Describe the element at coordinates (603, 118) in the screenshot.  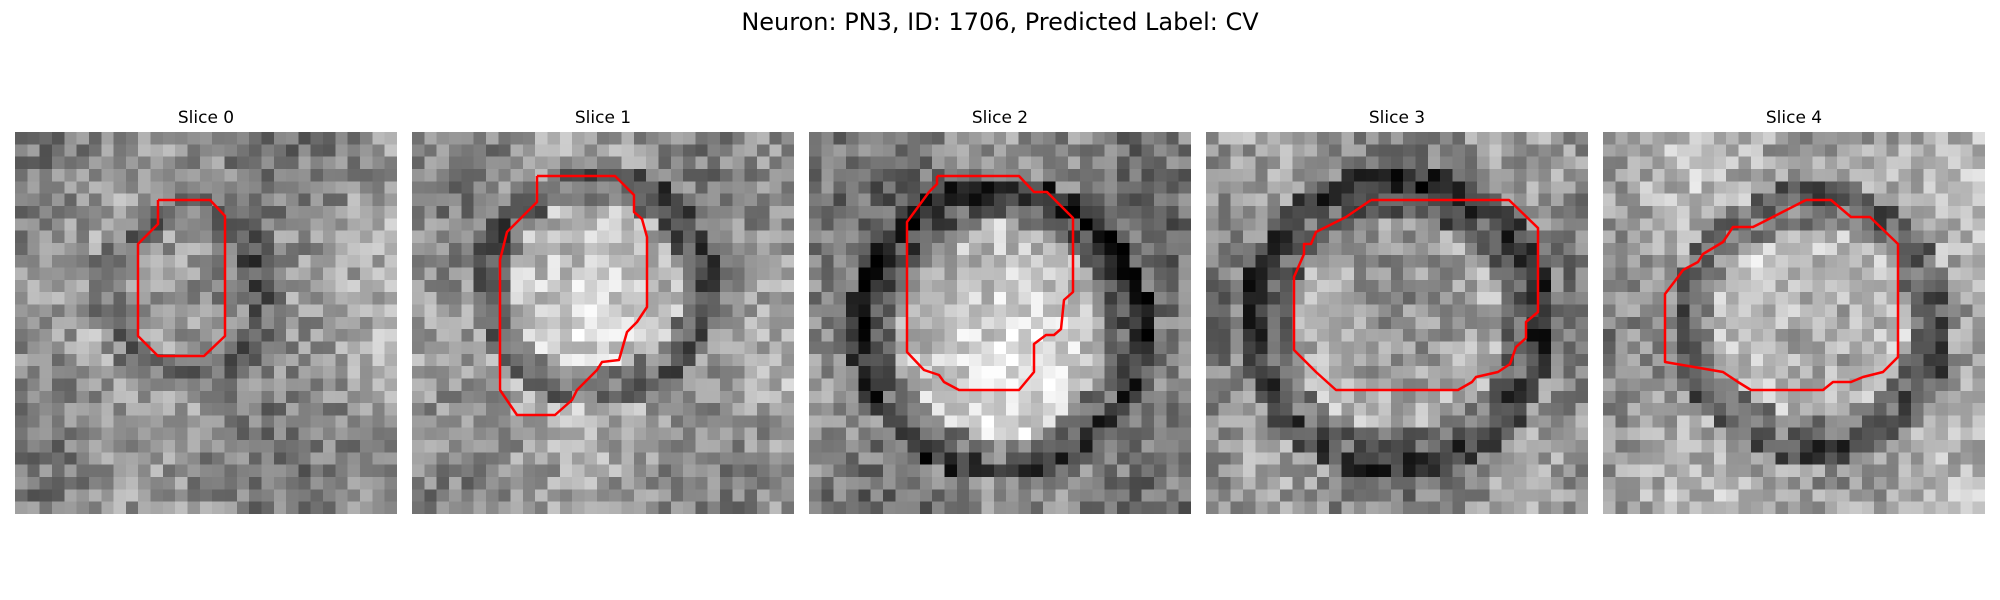
I see `slice-title: Slice 1` at that location.